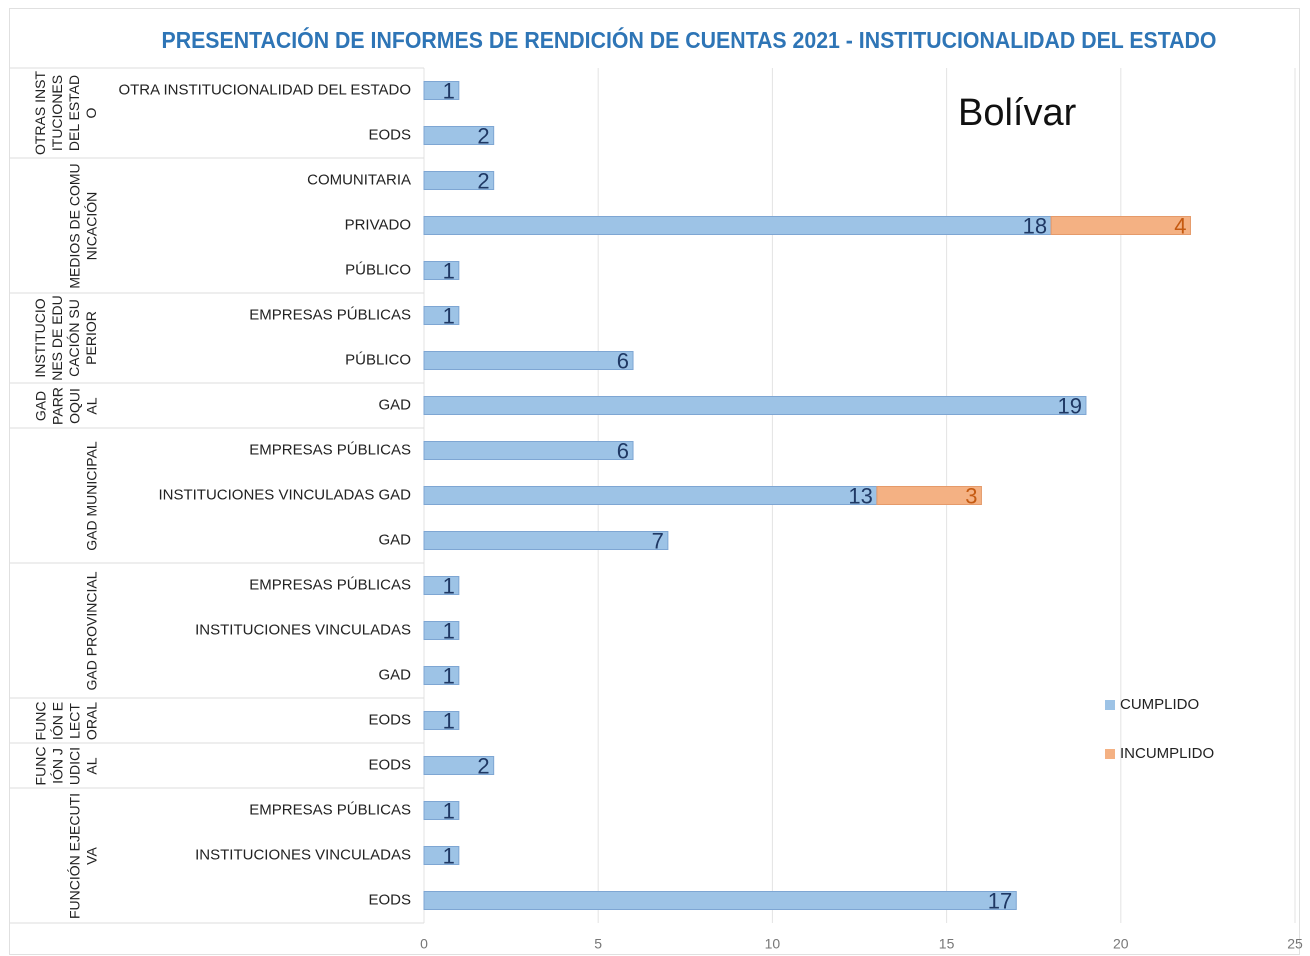 This screenshot has height=956, width=1310. I want to click on x-tick-label: 25, so click(1295, 944).